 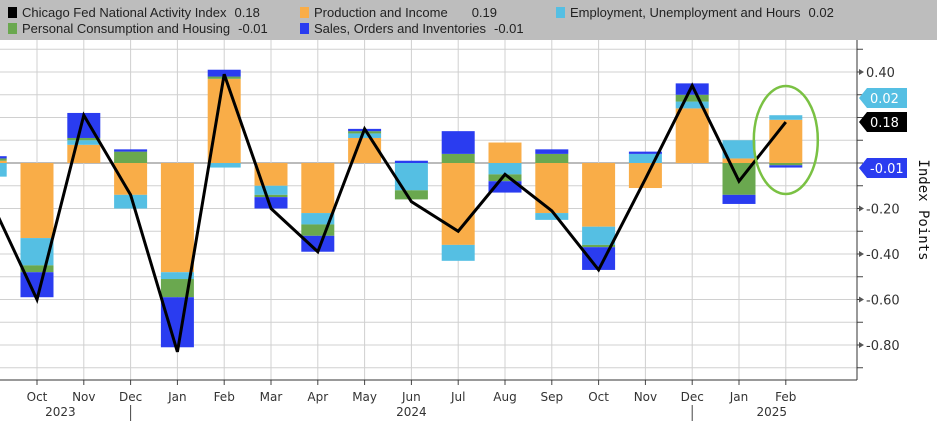 I want to click on legend-item-sales: Sales, Orders and Inventories -0.01, so click(x=412, y=28).